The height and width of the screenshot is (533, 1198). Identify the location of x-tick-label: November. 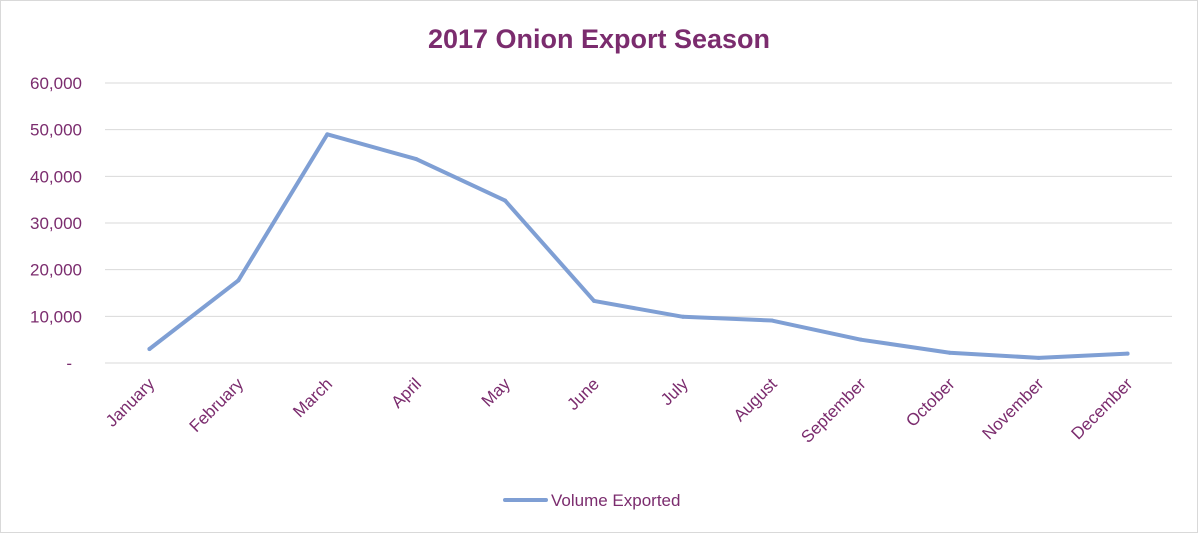
(1013, 408).